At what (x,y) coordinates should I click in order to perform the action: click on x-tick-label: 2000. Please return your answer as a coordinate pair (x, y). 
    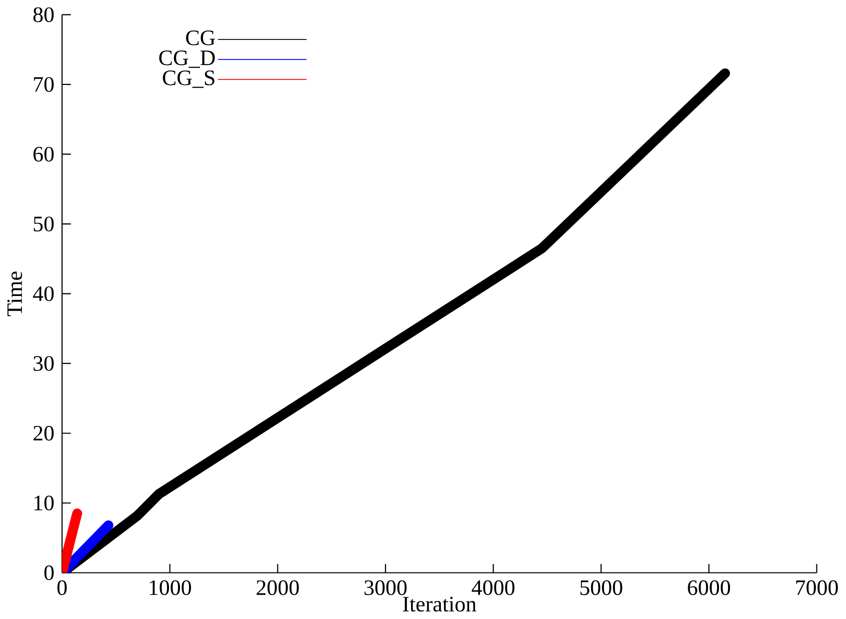
    Looking at the image, I should click on (277, 588).